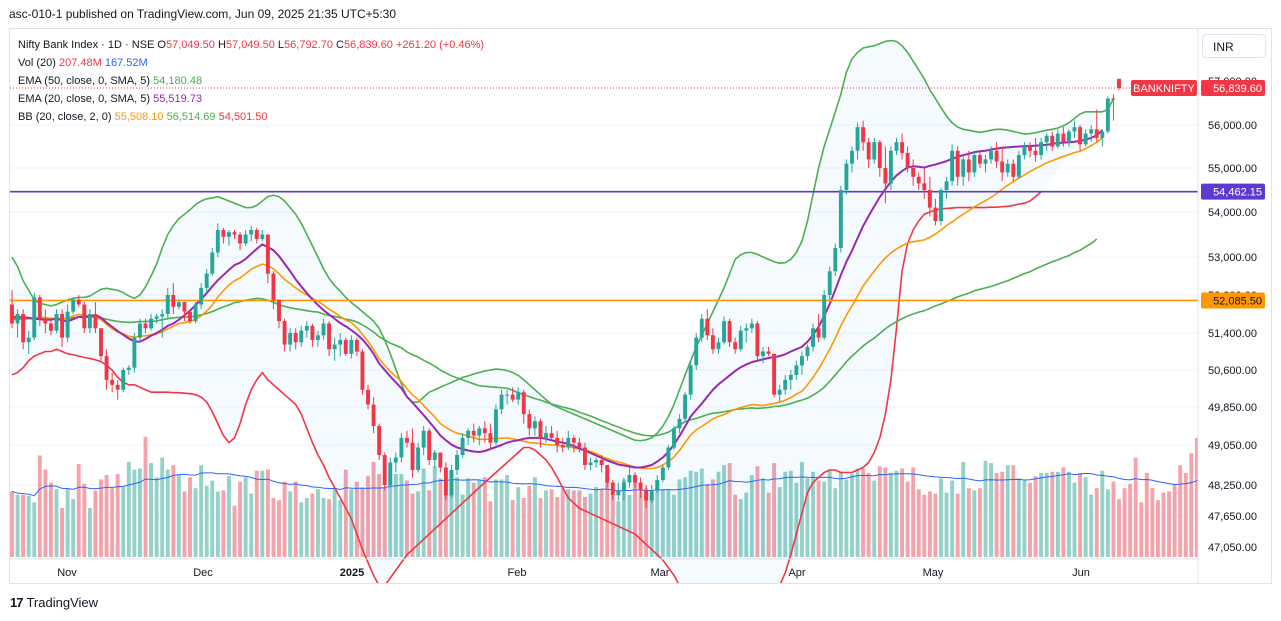 This screenshot has height=621, width=1281. Describe the element at coordinates (190, 45) in the screenshot. I see `legend-open-value: 57,049.50` at that location.